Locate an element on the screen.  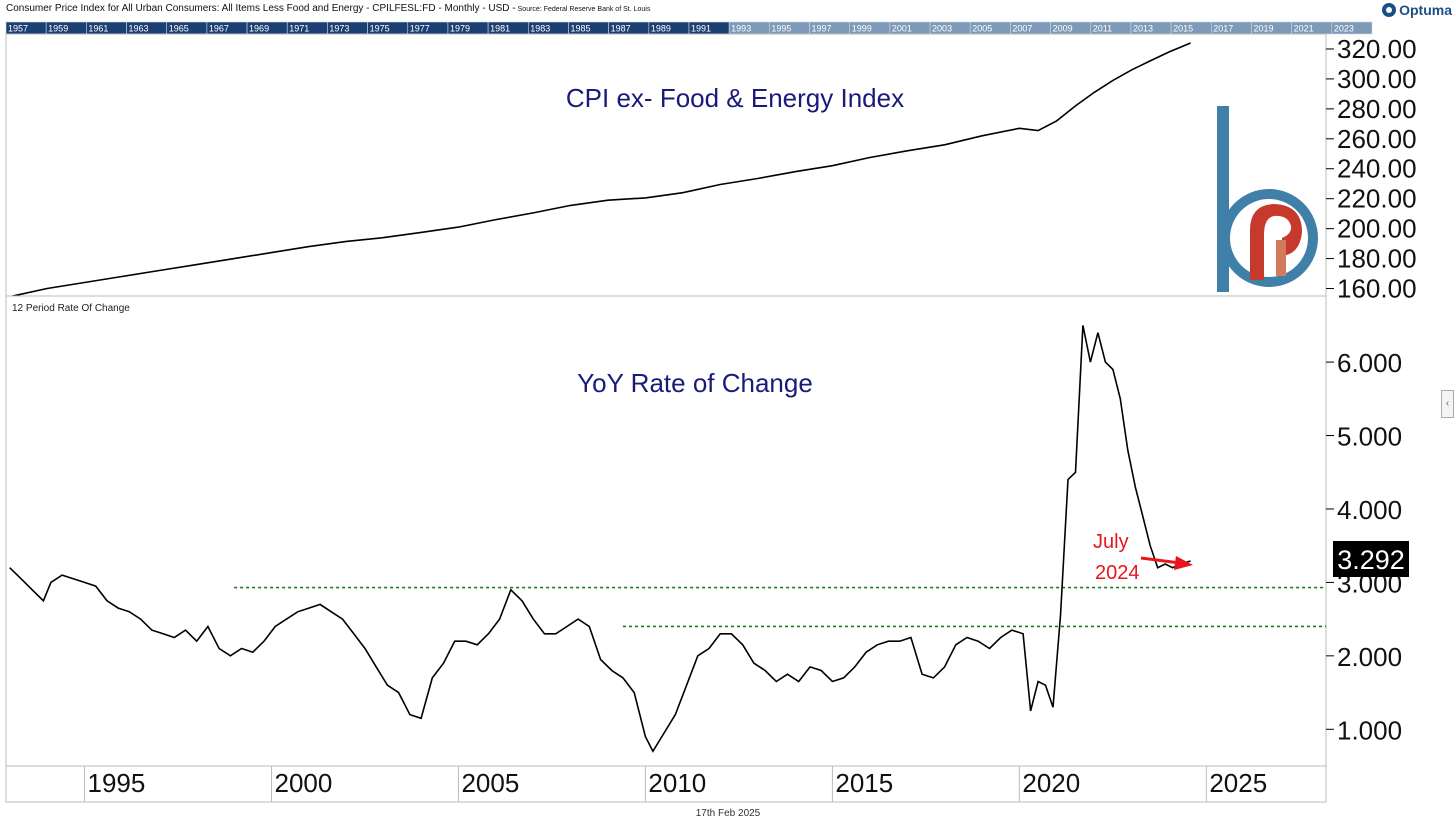
bottom-panel-subtitle: 12 Period Rate Of Change is located at coordinates (71, 308).